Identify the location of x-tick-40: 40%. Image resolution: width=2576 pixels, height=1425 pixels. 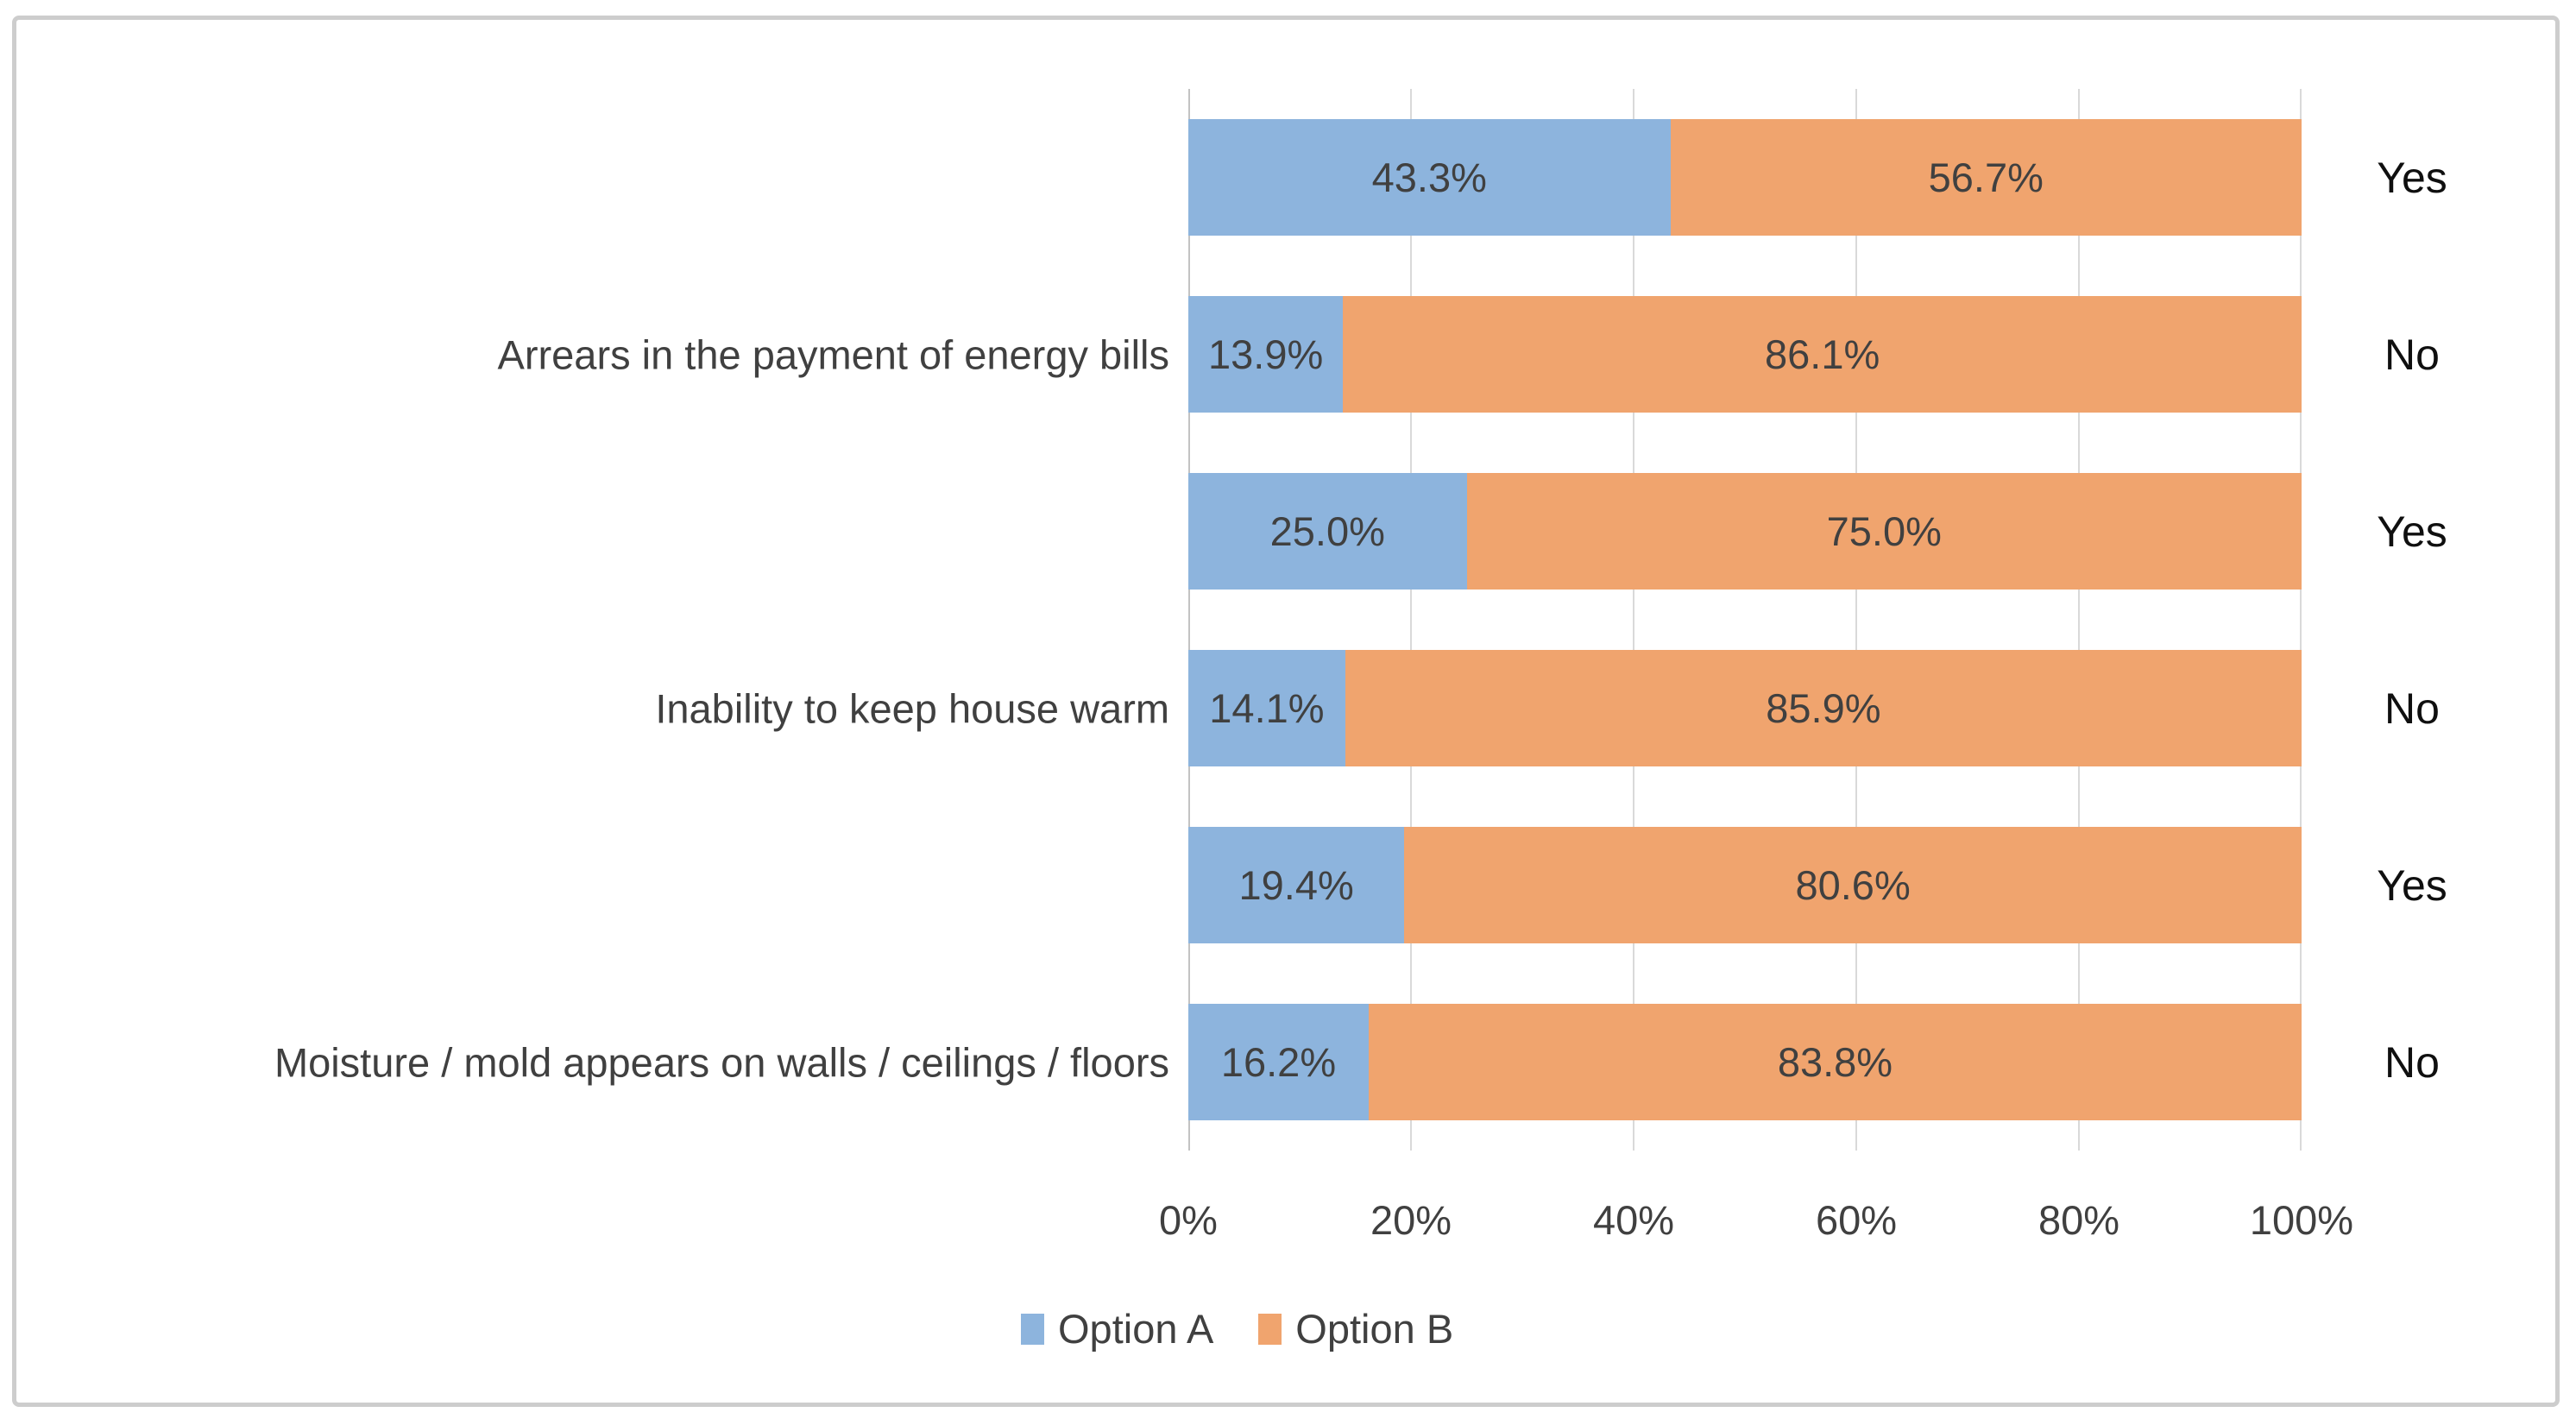
(1633, 1220).